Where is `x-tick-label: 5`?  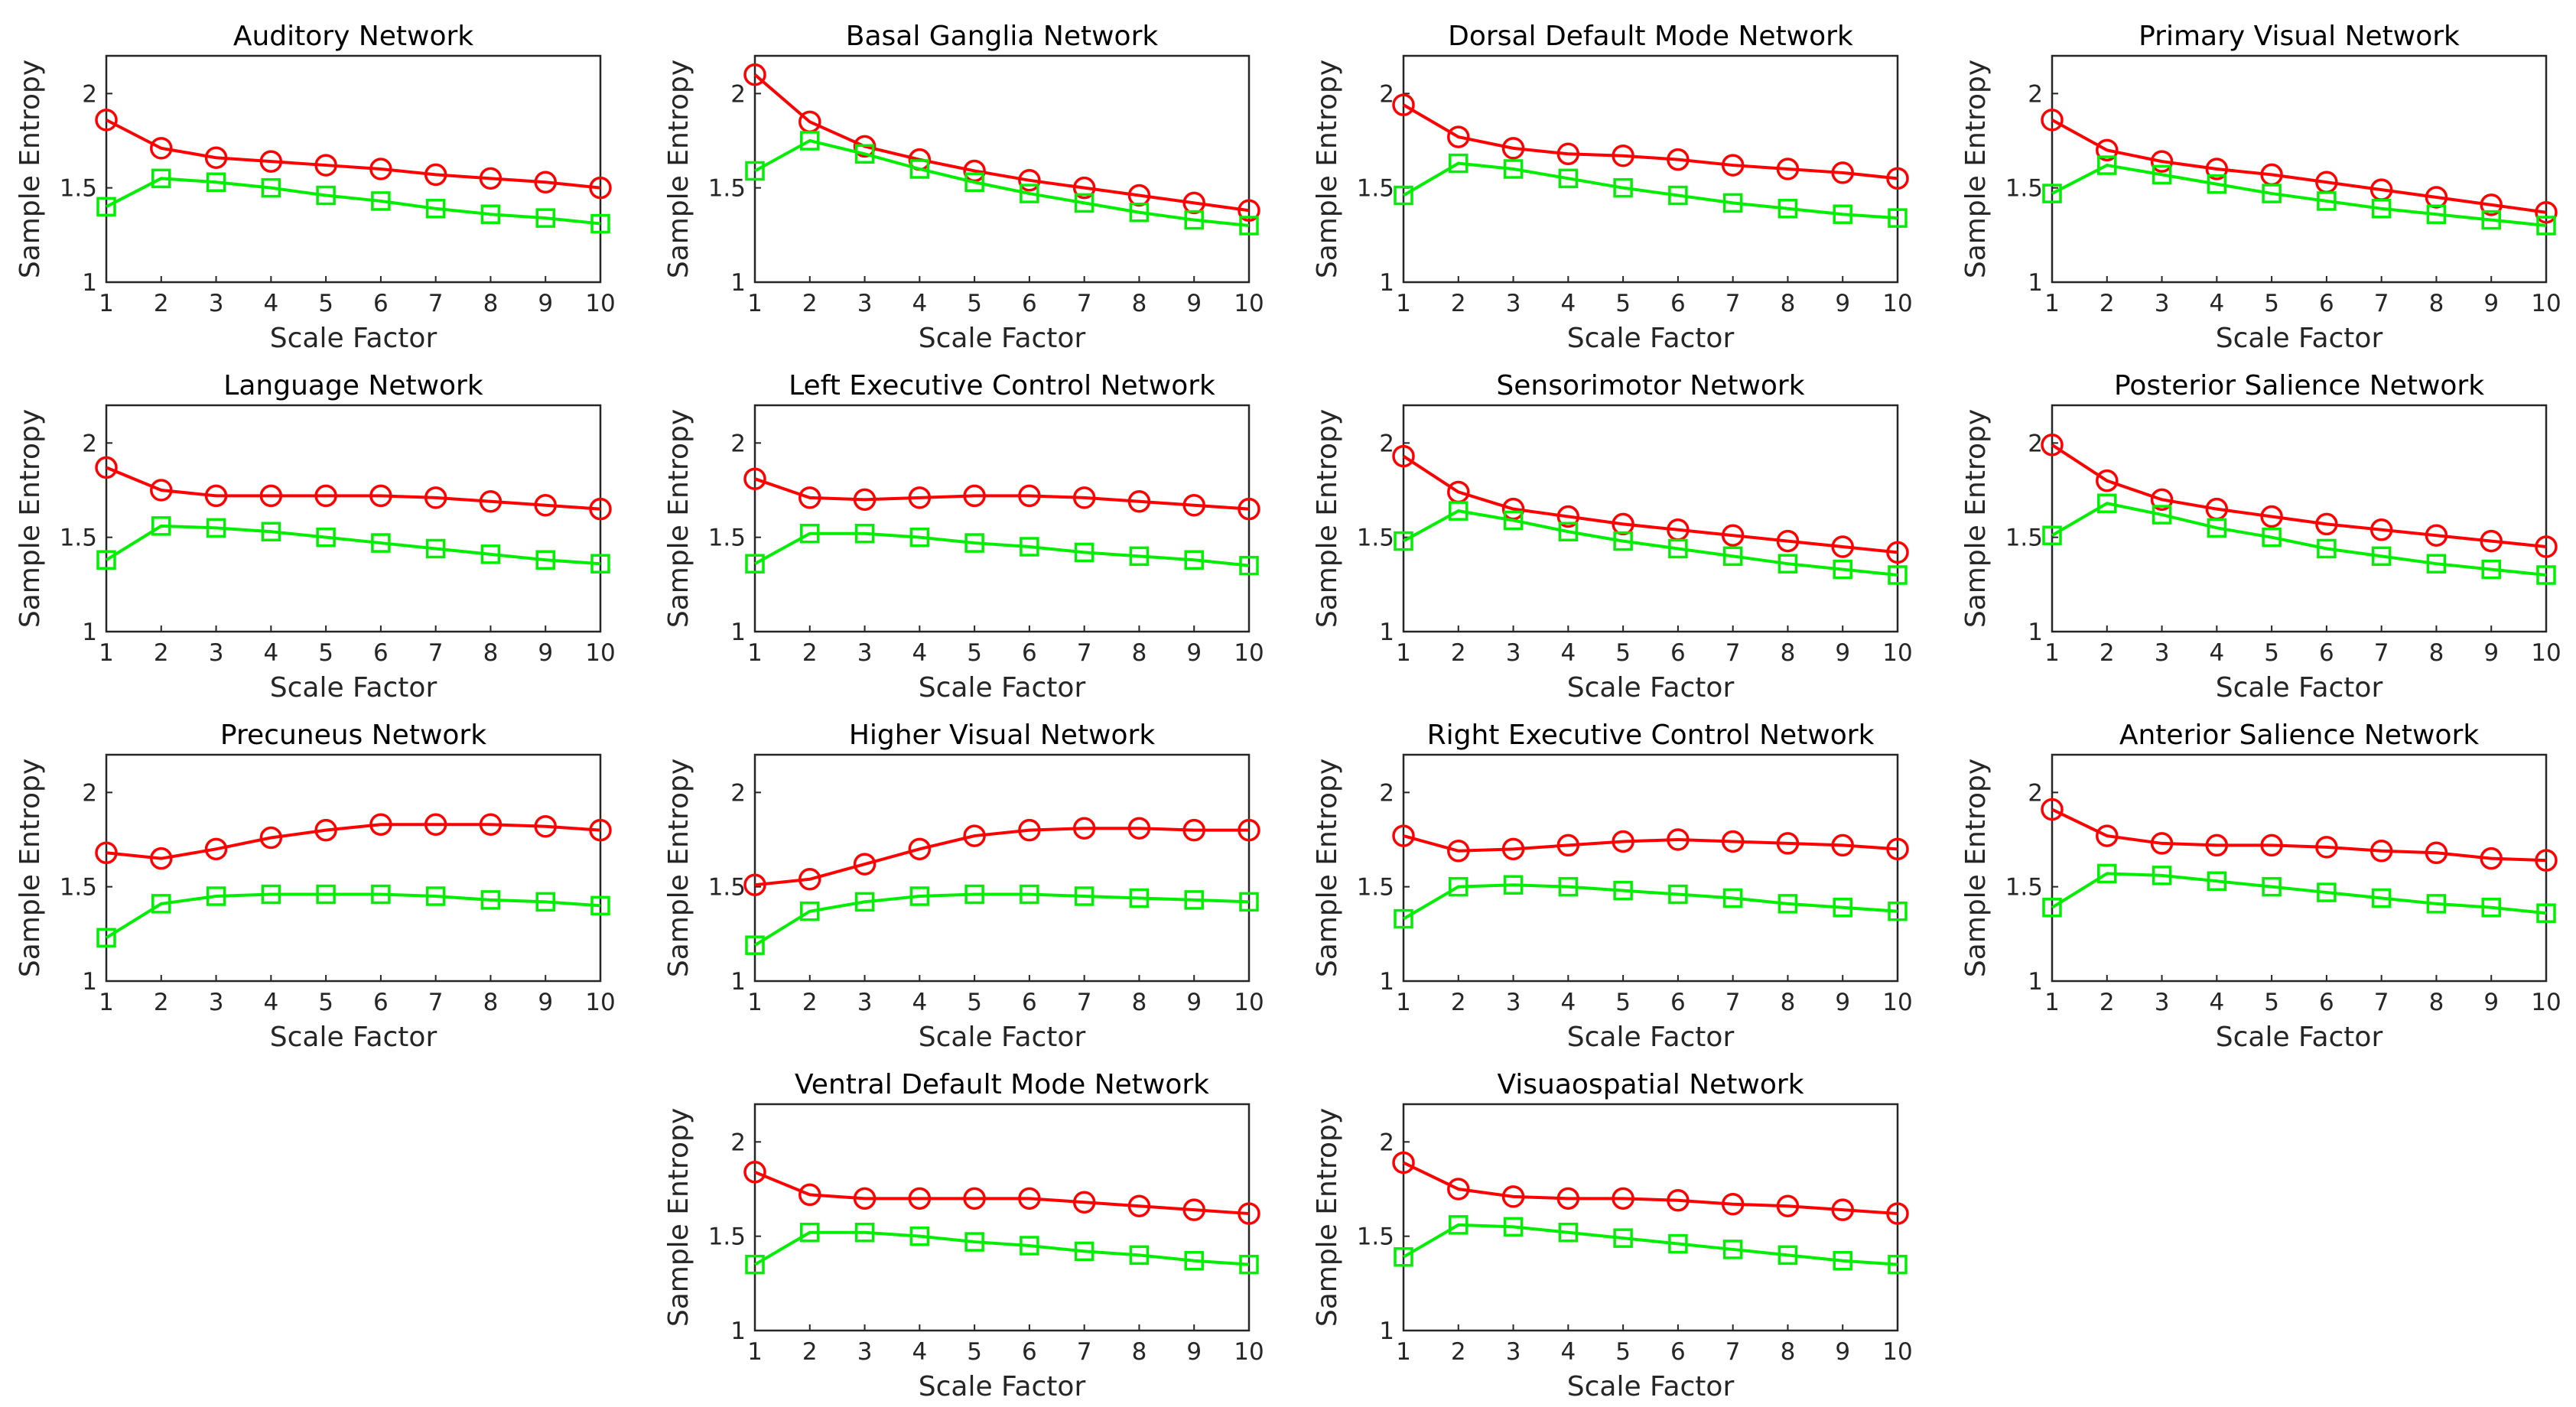
x-tick-label: 5 is located at coordinates (2271, 653).